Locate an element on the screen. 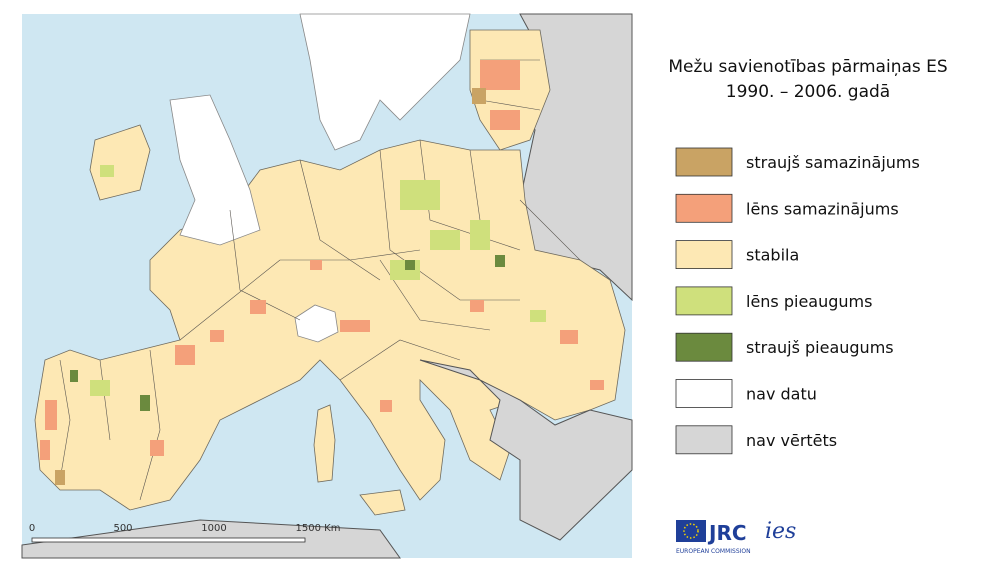  legend-label: nav vērtēts is located at coordinates (791, 440).